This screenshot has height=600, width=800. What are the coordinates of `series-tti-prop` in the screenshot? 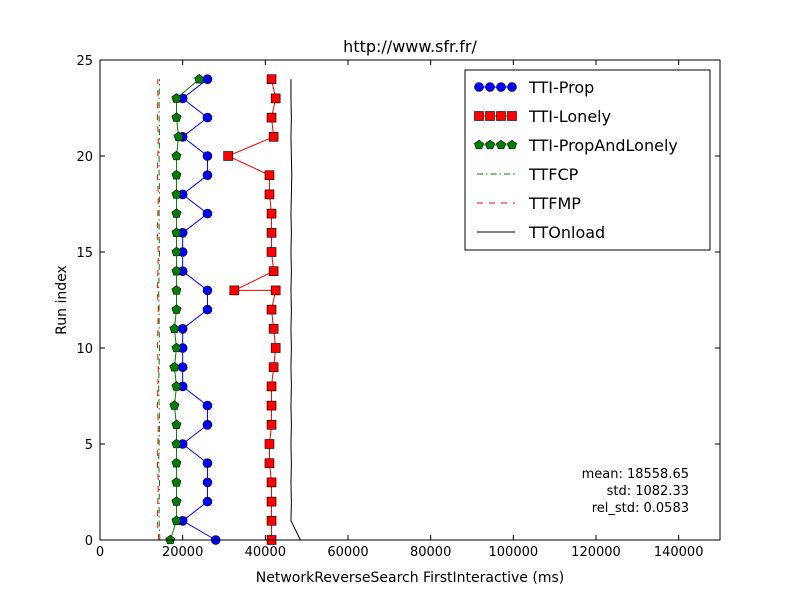 It's located at (199, 309).